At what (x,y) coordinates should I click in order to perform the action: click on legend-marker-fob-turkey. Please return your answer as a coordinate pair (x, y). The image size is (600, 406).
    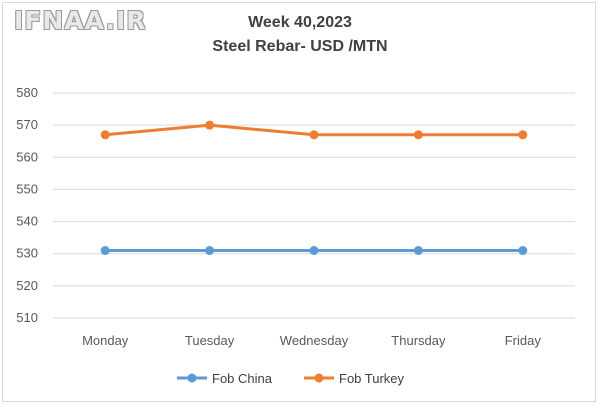
    Looking at the image, I should click on (319, 378).